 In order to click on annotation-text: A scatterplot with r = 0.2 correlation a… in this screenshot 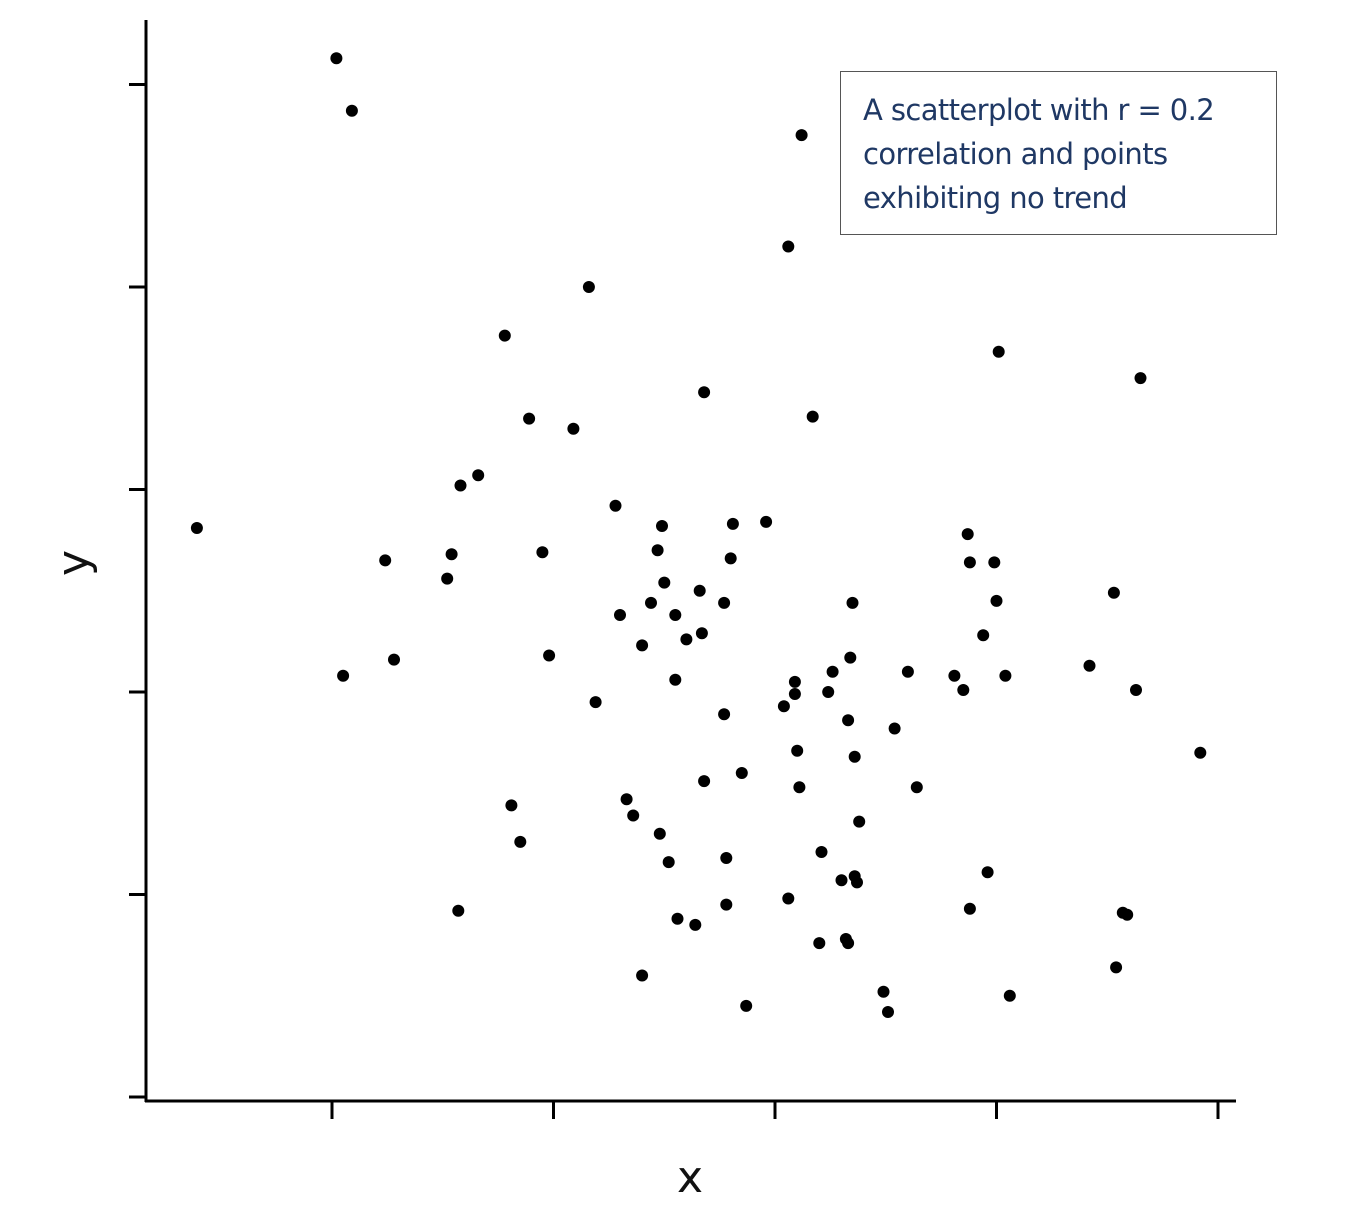, I will do `click(1039, 154)`.